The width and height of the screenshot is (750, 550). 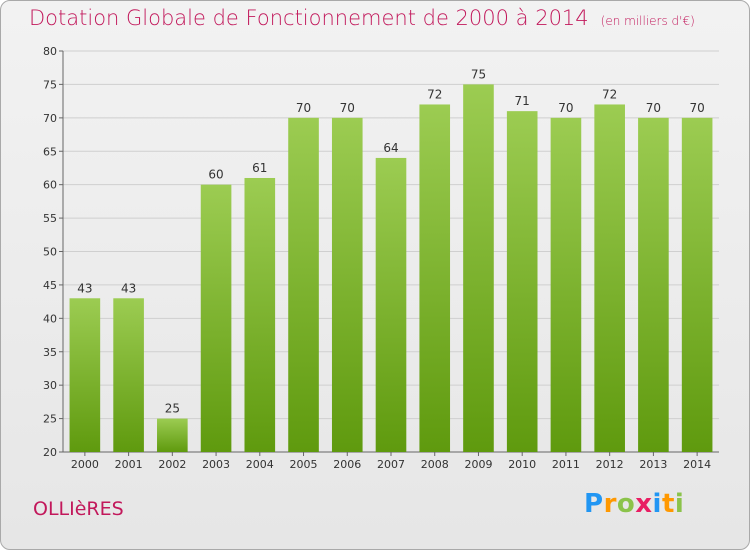 What do you see at coordinates (304, 464) in the screenshot?
I see `x-tick-label: 2005` at bounding box center [304, 464].